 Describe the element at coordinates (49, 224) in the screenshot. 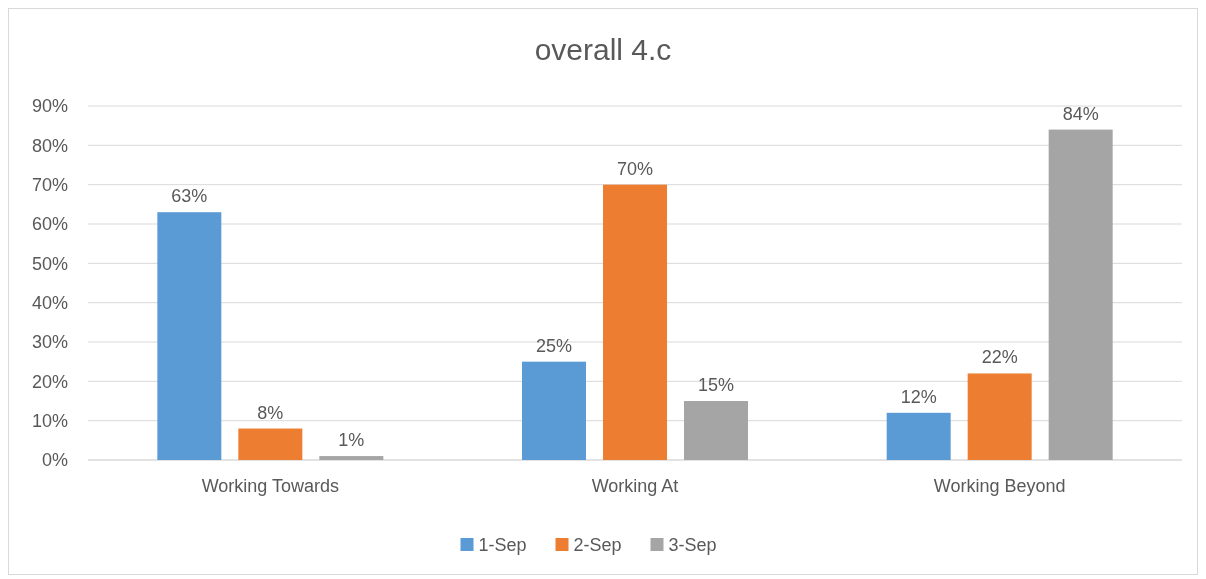

I see `y-tick-label: 60%` at that location.